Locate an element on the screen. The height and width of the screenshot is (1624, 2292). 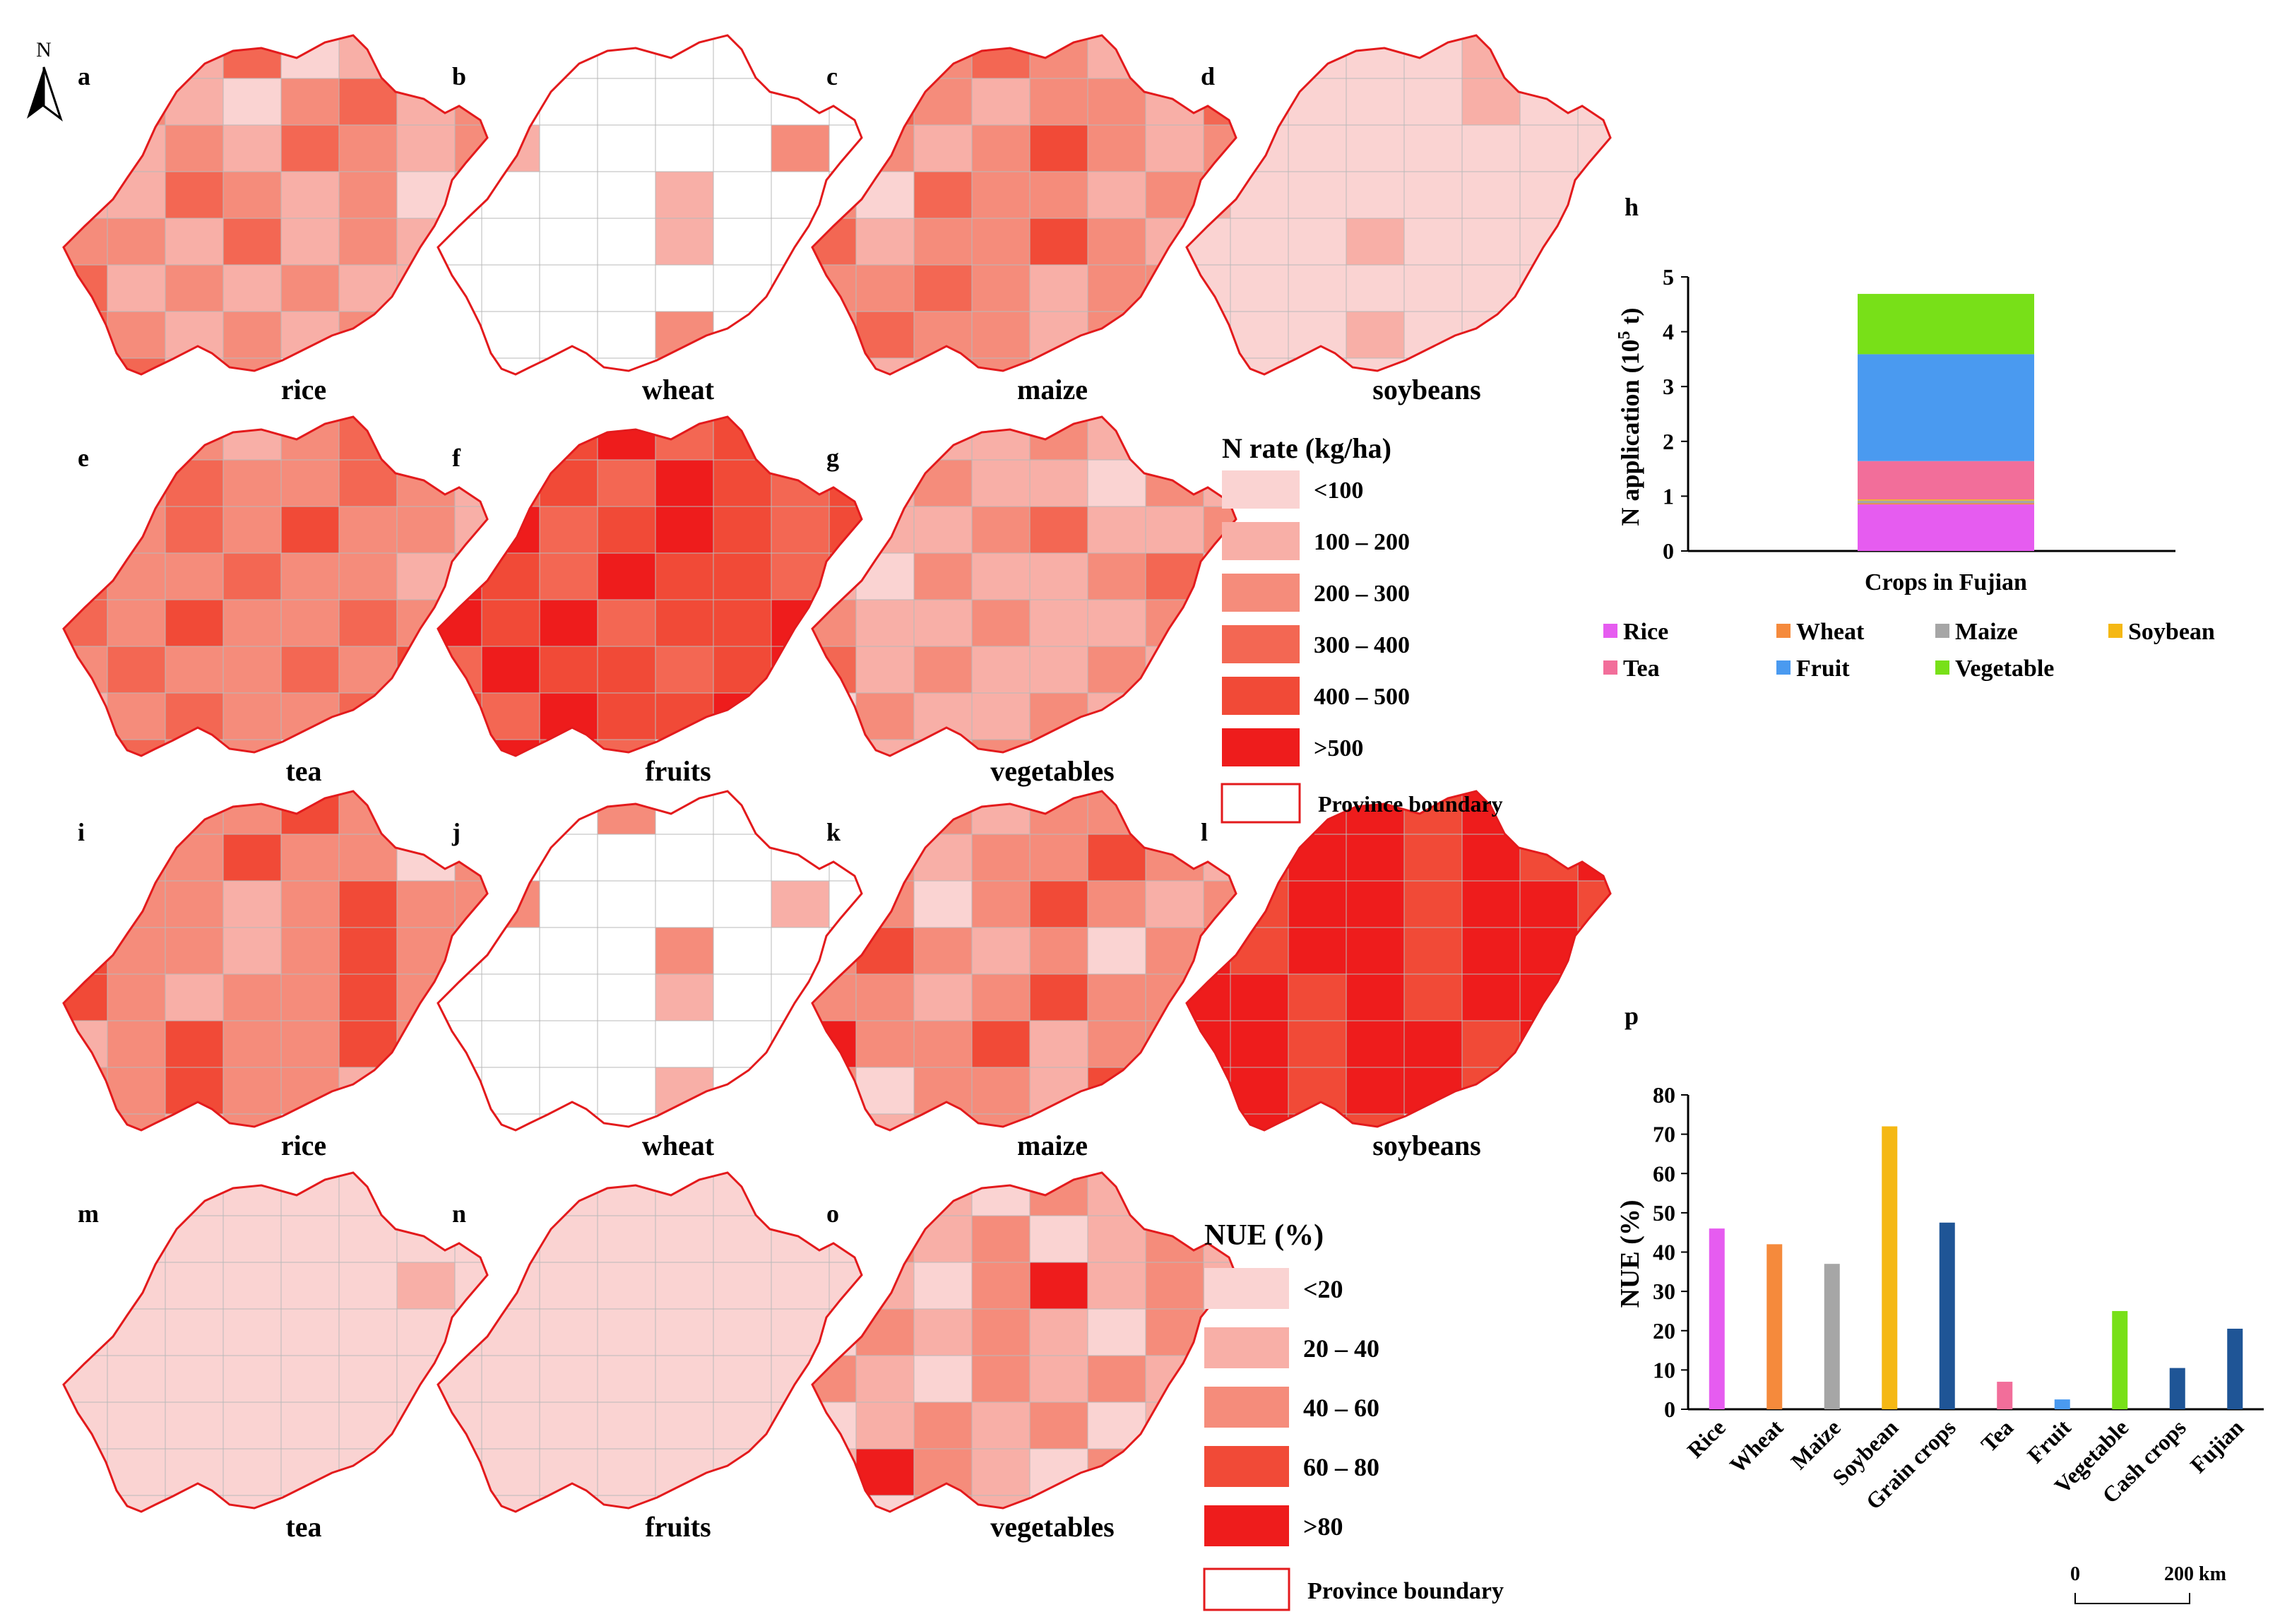
chart-h-legend-label: Rice is located at coordinates (1645, 632).